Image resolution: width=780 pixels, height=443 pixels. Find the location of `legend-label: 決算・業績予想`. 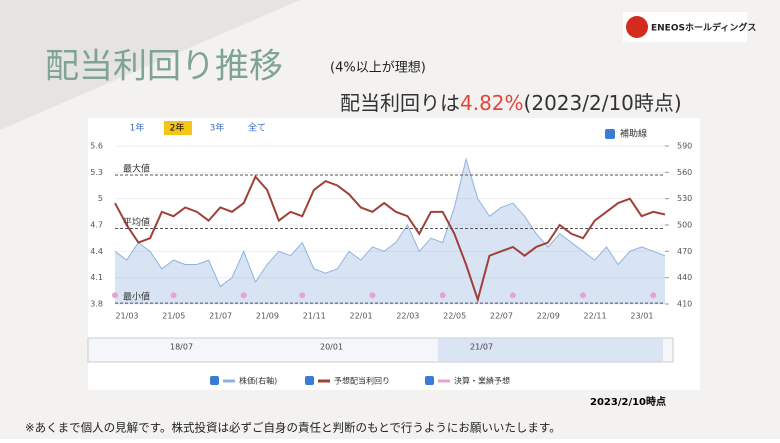

legend-label: 決算・業績予想 is located at coordinates (482, 381).